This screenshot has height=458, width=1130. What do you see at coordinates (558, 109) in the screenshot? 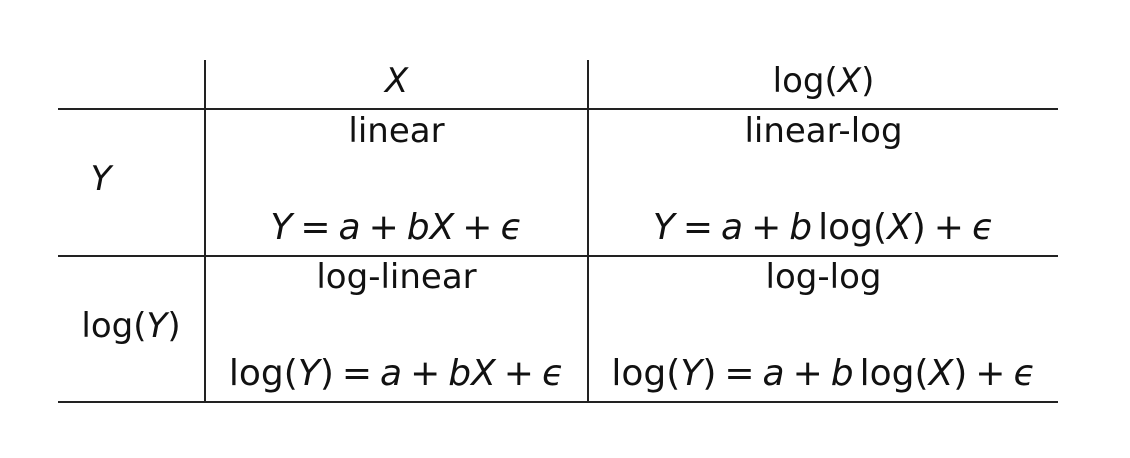
I see `header-rule` at bounding box center [558, 109].